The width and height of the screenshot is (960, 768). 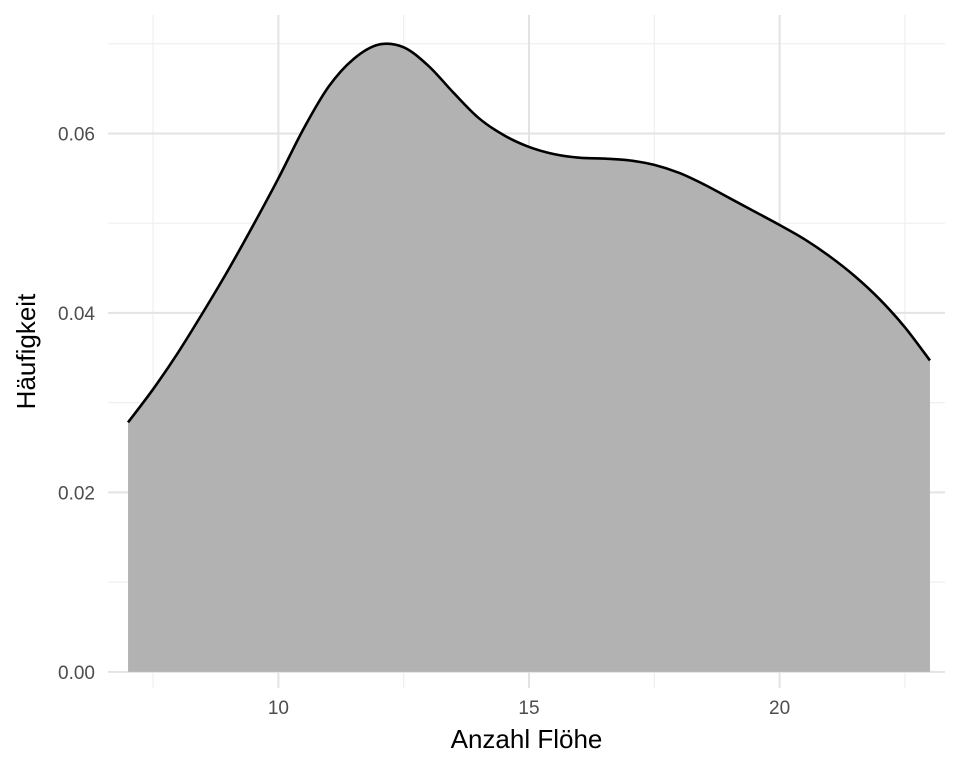 What do you see at coordinates (779, 708) in the screenshot?
I see `x-tick-label: 20` at bounding box center [779, 708].